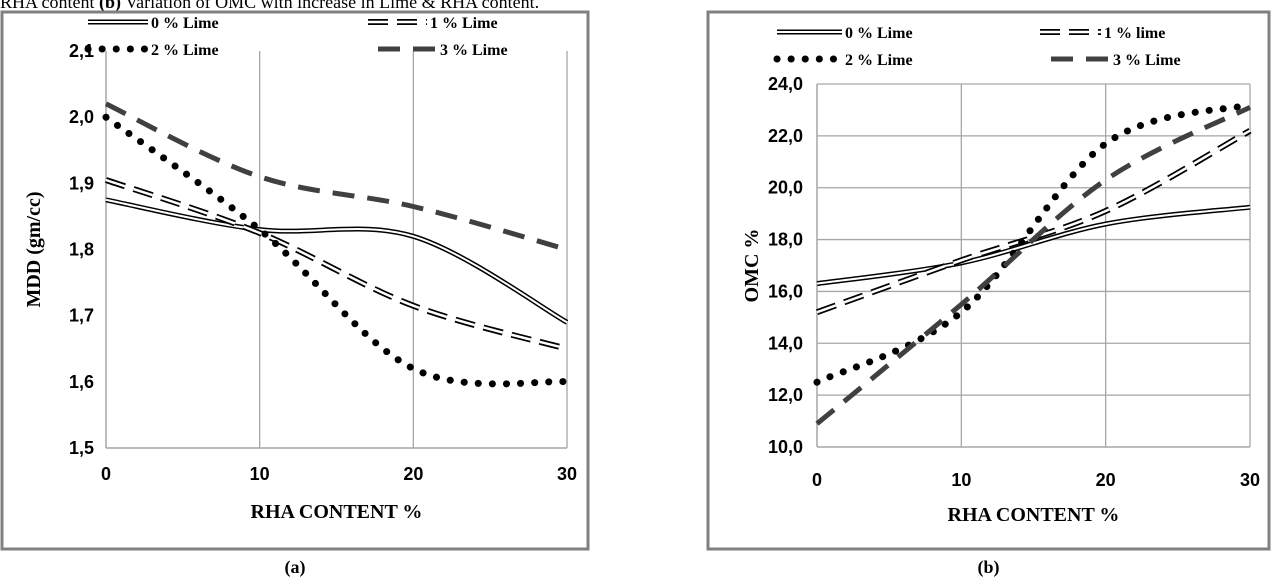  What do you see at coordinates (295, 567) in the screenshot?
I see `panel-label: (a)` at bounding box center [295, 567].